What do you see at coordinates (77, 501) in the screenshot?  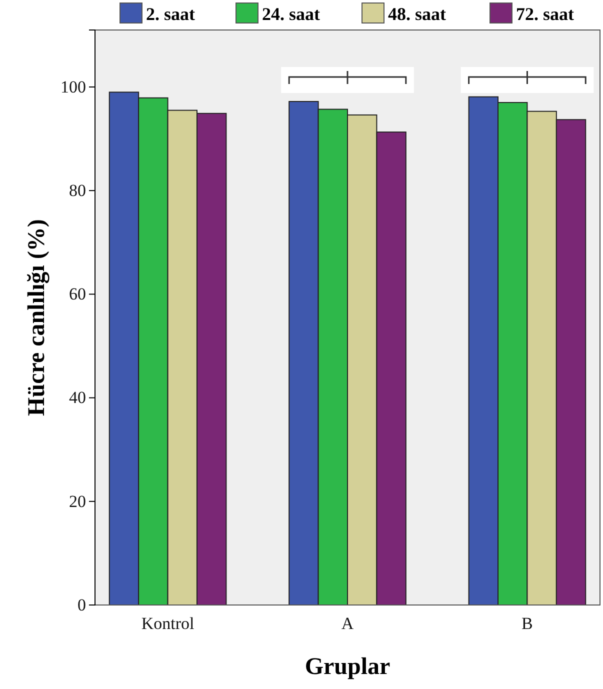 I see `y-tick-label: 20` at bounding box center [77, 501].